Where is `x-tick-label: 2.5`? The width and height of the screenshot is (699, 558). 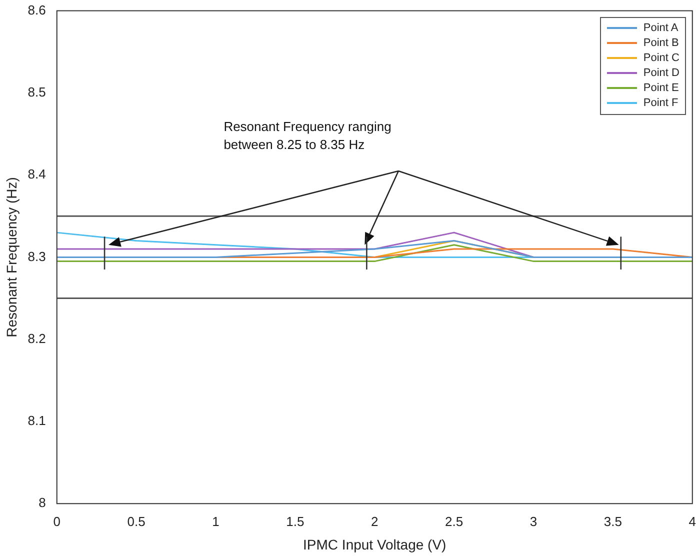
x-tick-label: 2.5 is located at coordinates (454, 521).